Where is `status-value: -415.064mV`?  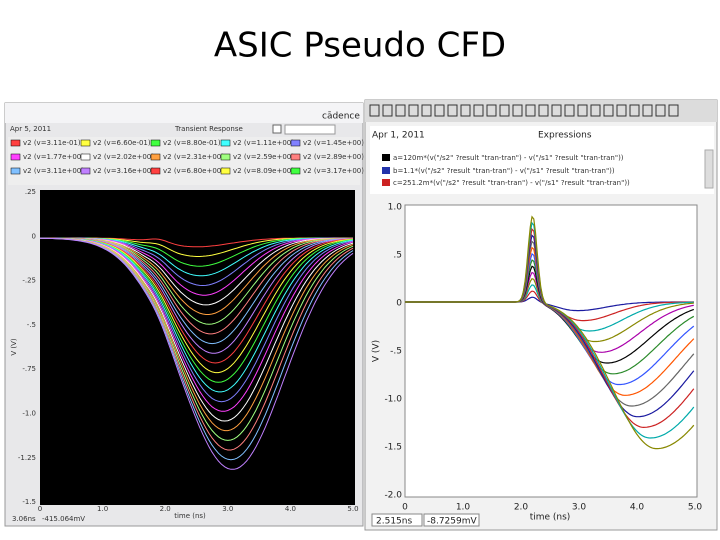 status-value: -415.064mV is located at coordinates (63, 519).